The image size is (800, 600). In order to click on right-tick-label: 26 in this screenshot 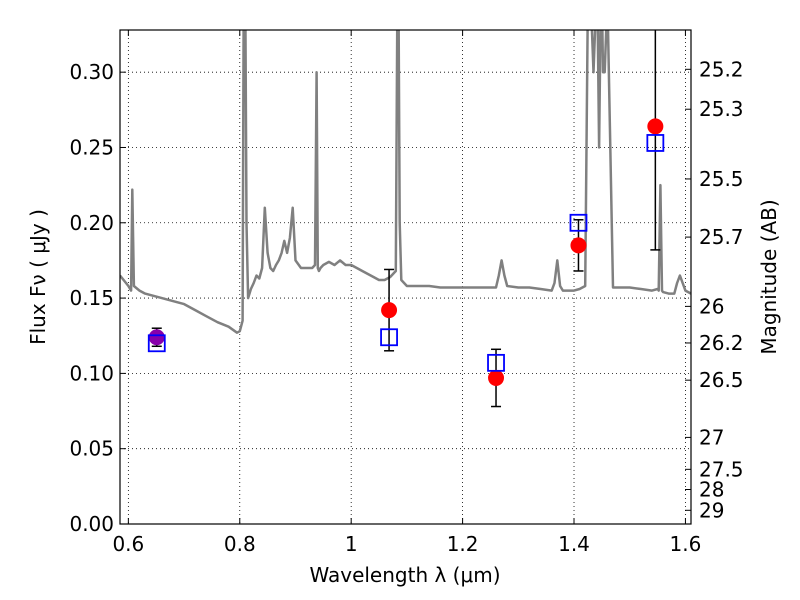, I will do `click(711, 306)`.